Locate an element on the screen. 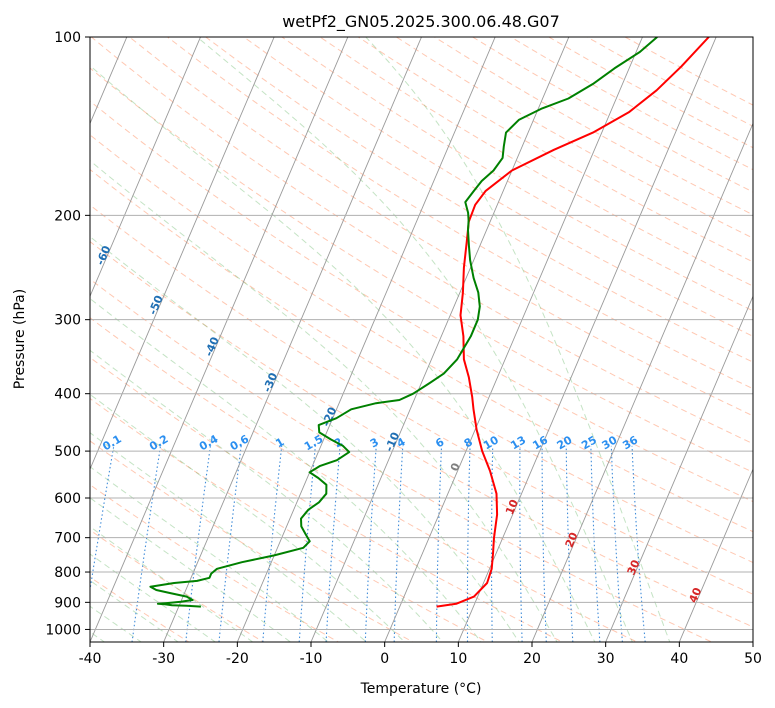 The image size is (775, 708). y-tick-label: 200 is located at coordinates (67, 216).